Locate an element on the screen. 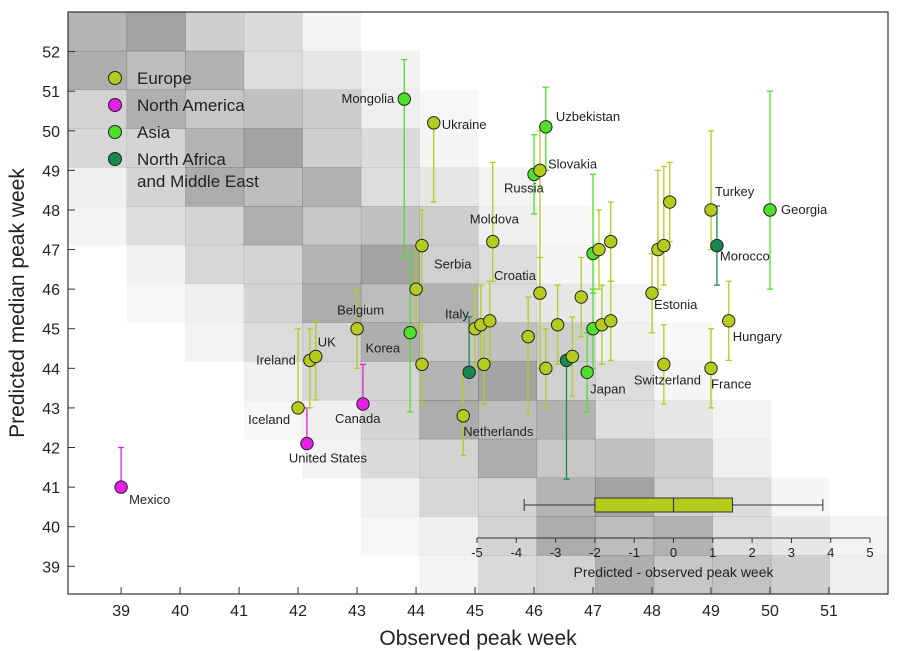 The height and width of the screenshot is (651, 900). inset-tick-label: 2 is located at coordinates (751, 552).